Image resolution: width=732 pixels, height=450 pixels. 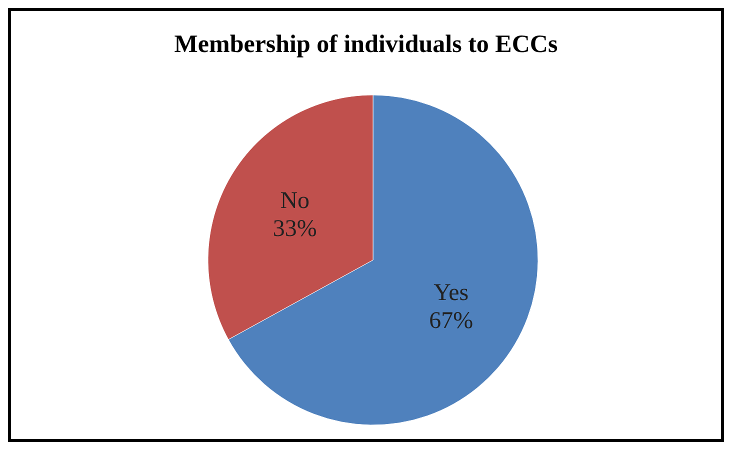 What do you see at coordinates (295, 201) in the screenshot?
I see `slice-label: No` at bounding box center [295, 201].